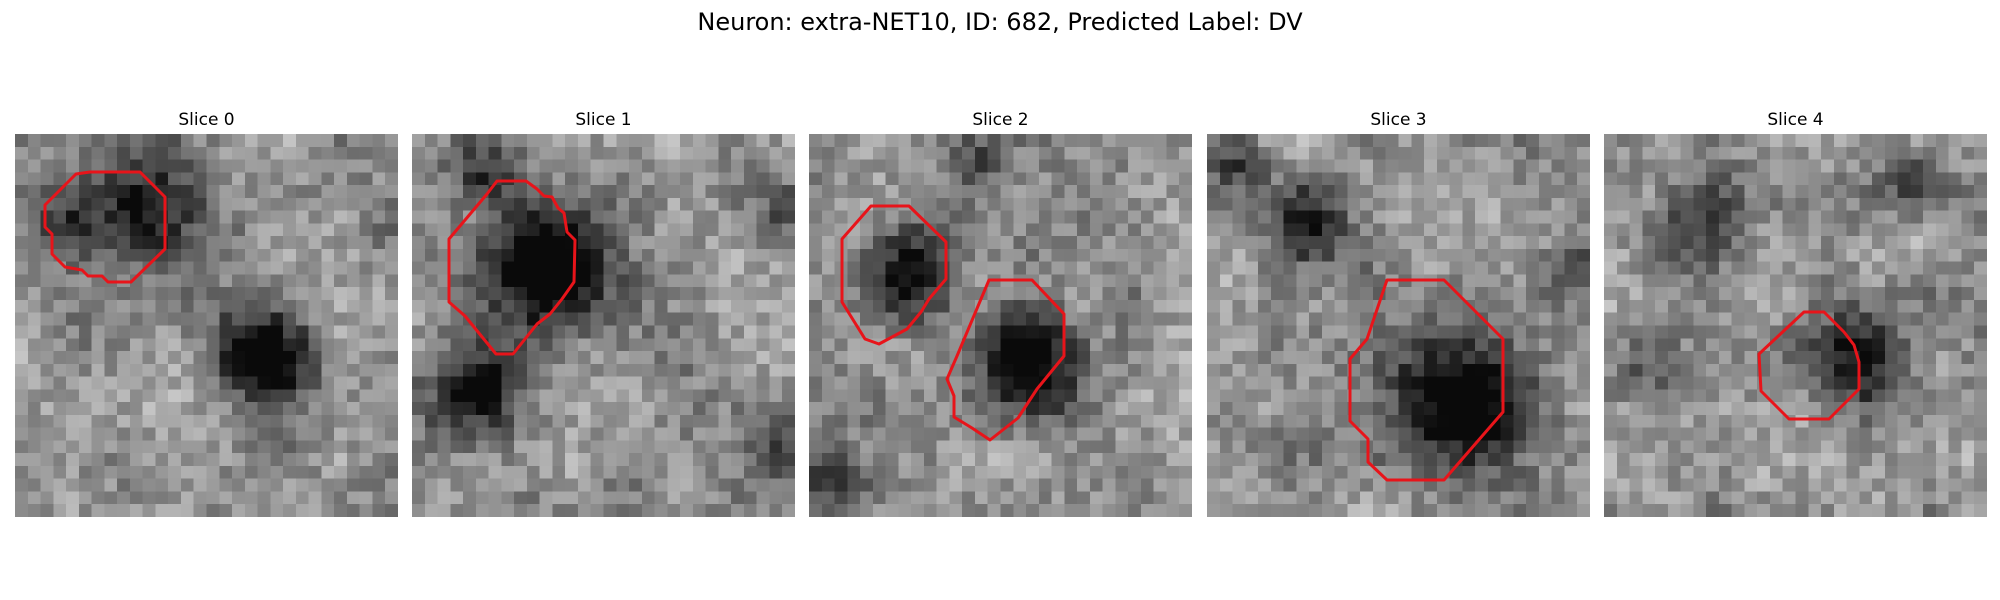 This screenshot has height=600, width=2000. What do you see at coordinates (603, 120) in the screenshot?
I see `slice-title: Slice 1` at bounding box center [603, 120].